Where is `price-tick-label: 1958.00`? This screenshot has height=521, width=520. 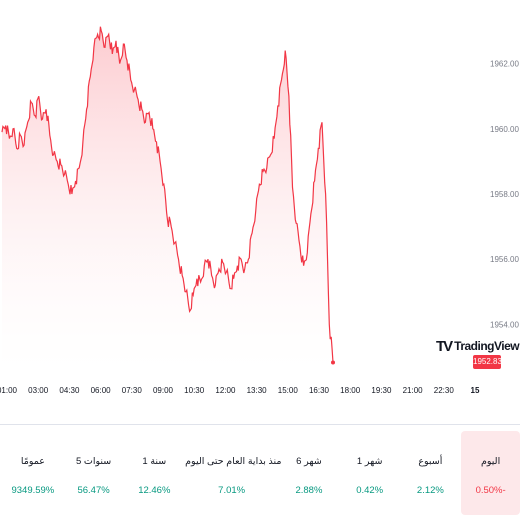
price-tick-label: 1958.00 is located at coordinates (504, 194).